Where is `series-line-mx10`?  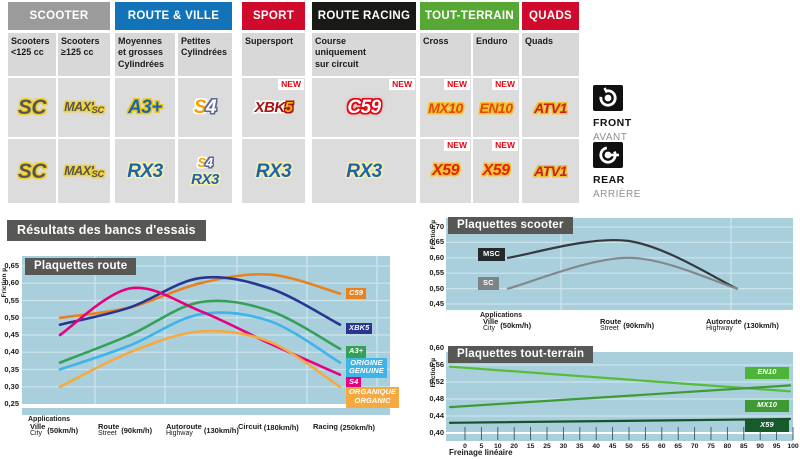
series-line-mx10 is located at coordinates (620, 396).